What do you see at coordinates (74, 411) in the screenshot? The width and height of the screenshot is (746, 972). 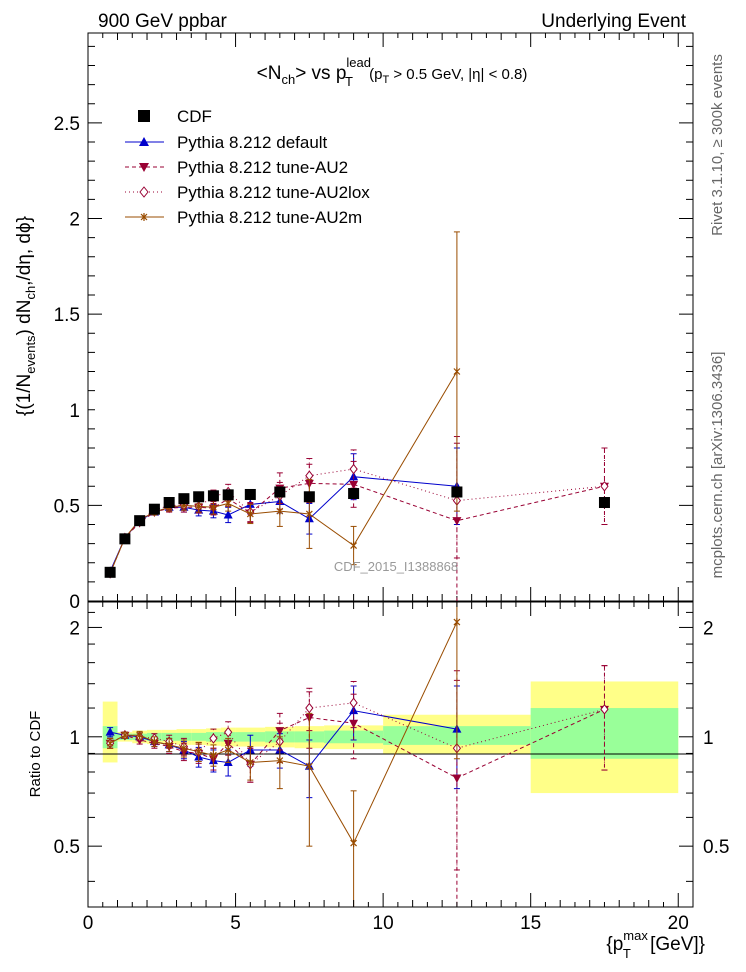 I see `main-y-tick-label: 1` at bounding box center [74, 411].